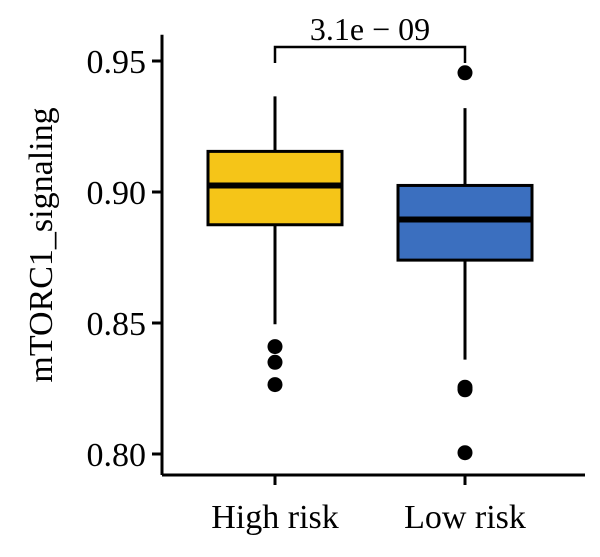 Image resolution: width=600 pixels, height=557 pixels. I want to click on x-tick-label: High risk, so click(275, 517).